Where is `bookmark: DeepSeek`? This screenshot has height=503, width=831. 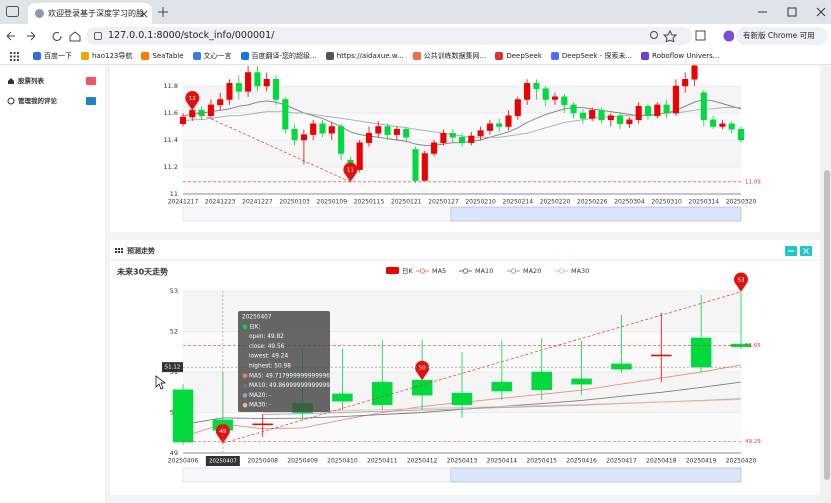 bookmark: DeepSeek is located at coordinates (518, 56).